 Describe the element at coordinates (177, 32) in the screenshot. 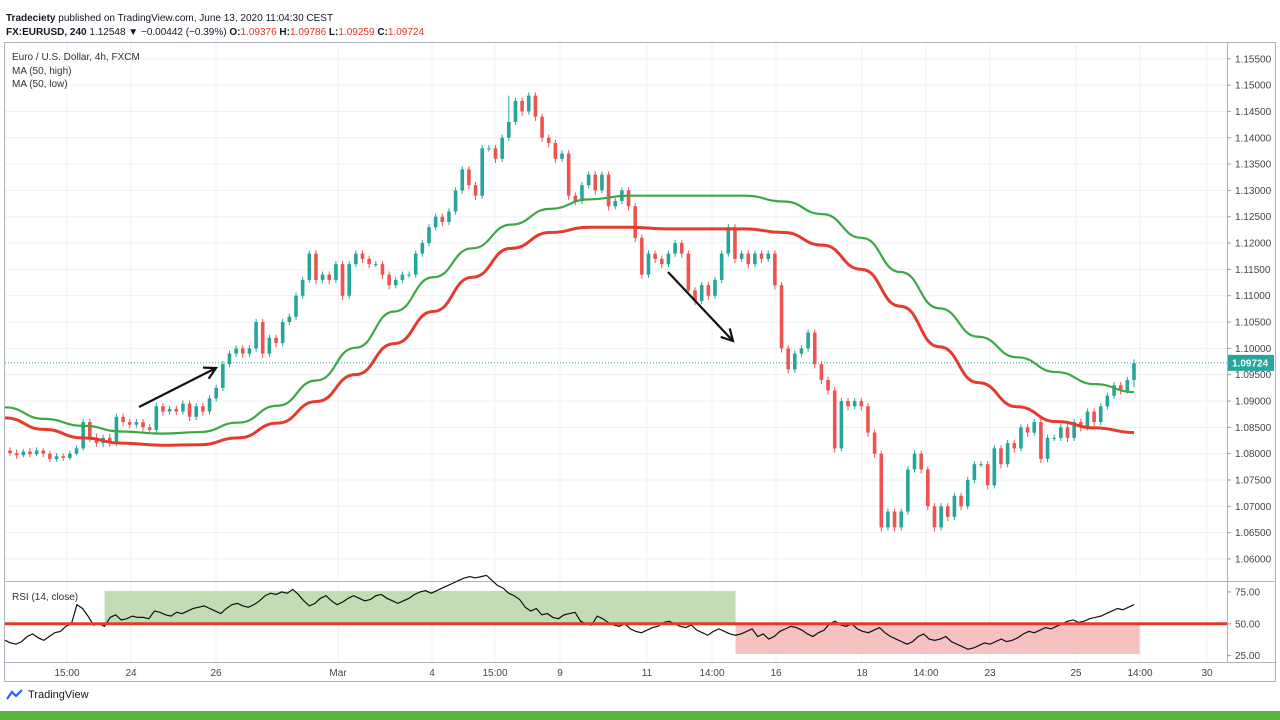

I see `change-text: ▼ −0.00442 (−0.39%)` at that location.